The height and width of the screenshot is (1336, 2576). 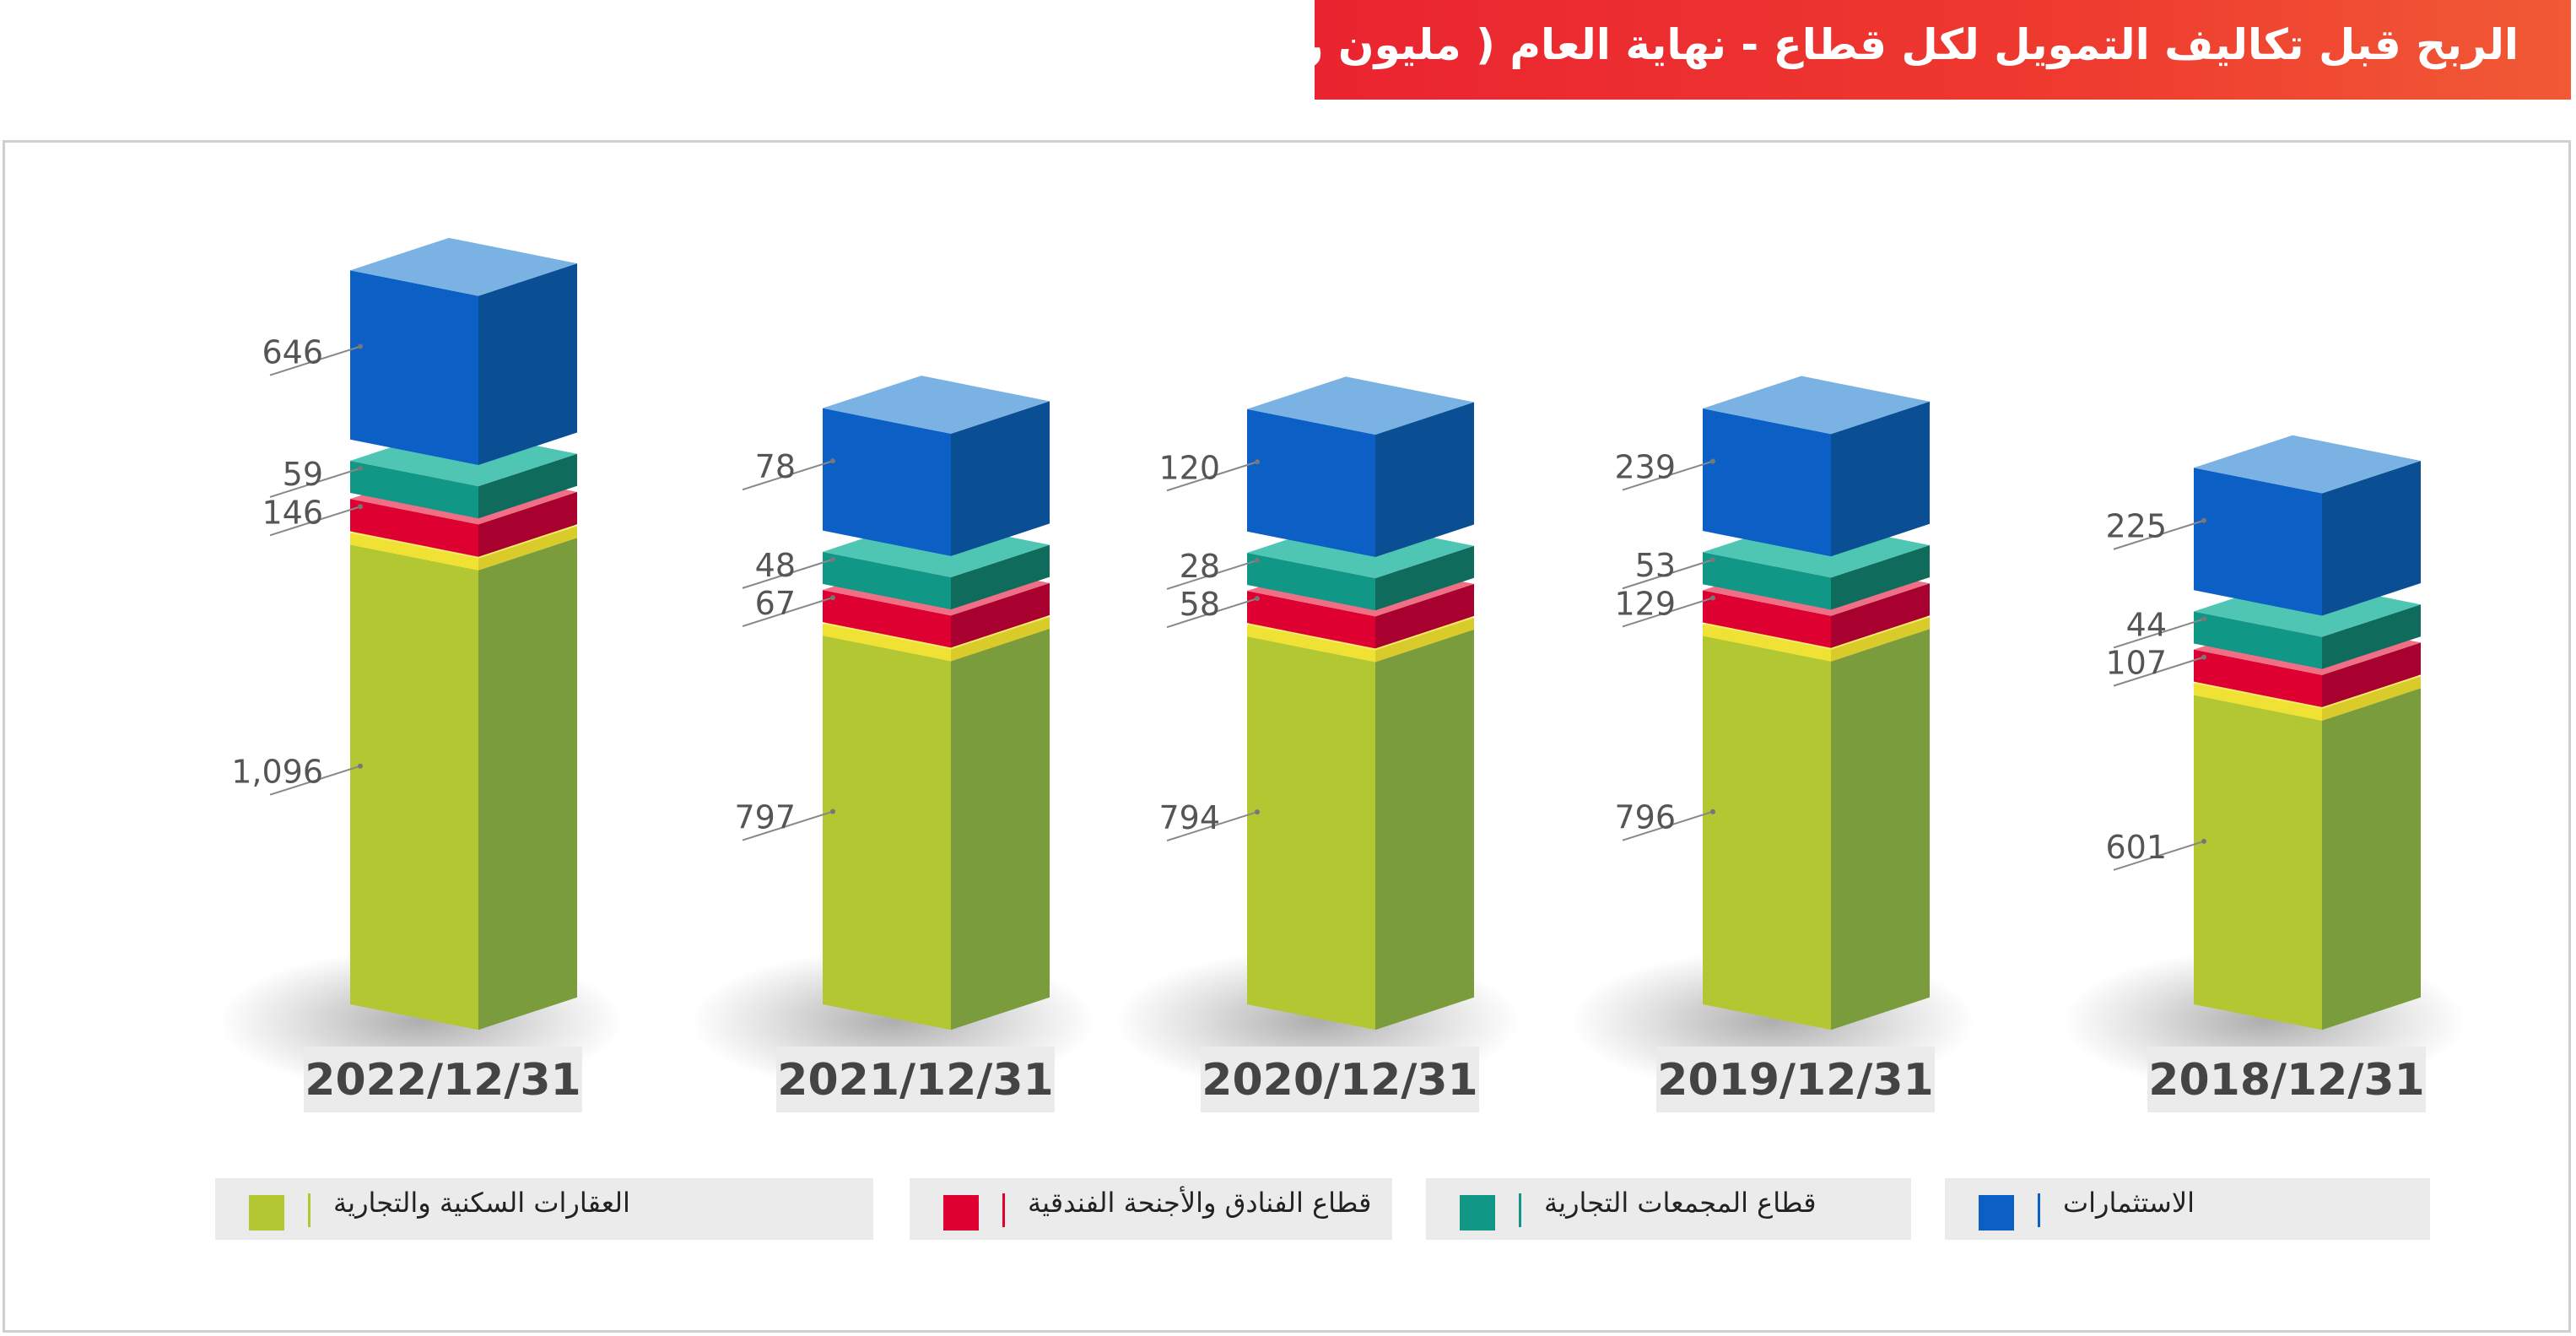 I want to click on data-label-hotels: 129, so click(x=1664, y=606).